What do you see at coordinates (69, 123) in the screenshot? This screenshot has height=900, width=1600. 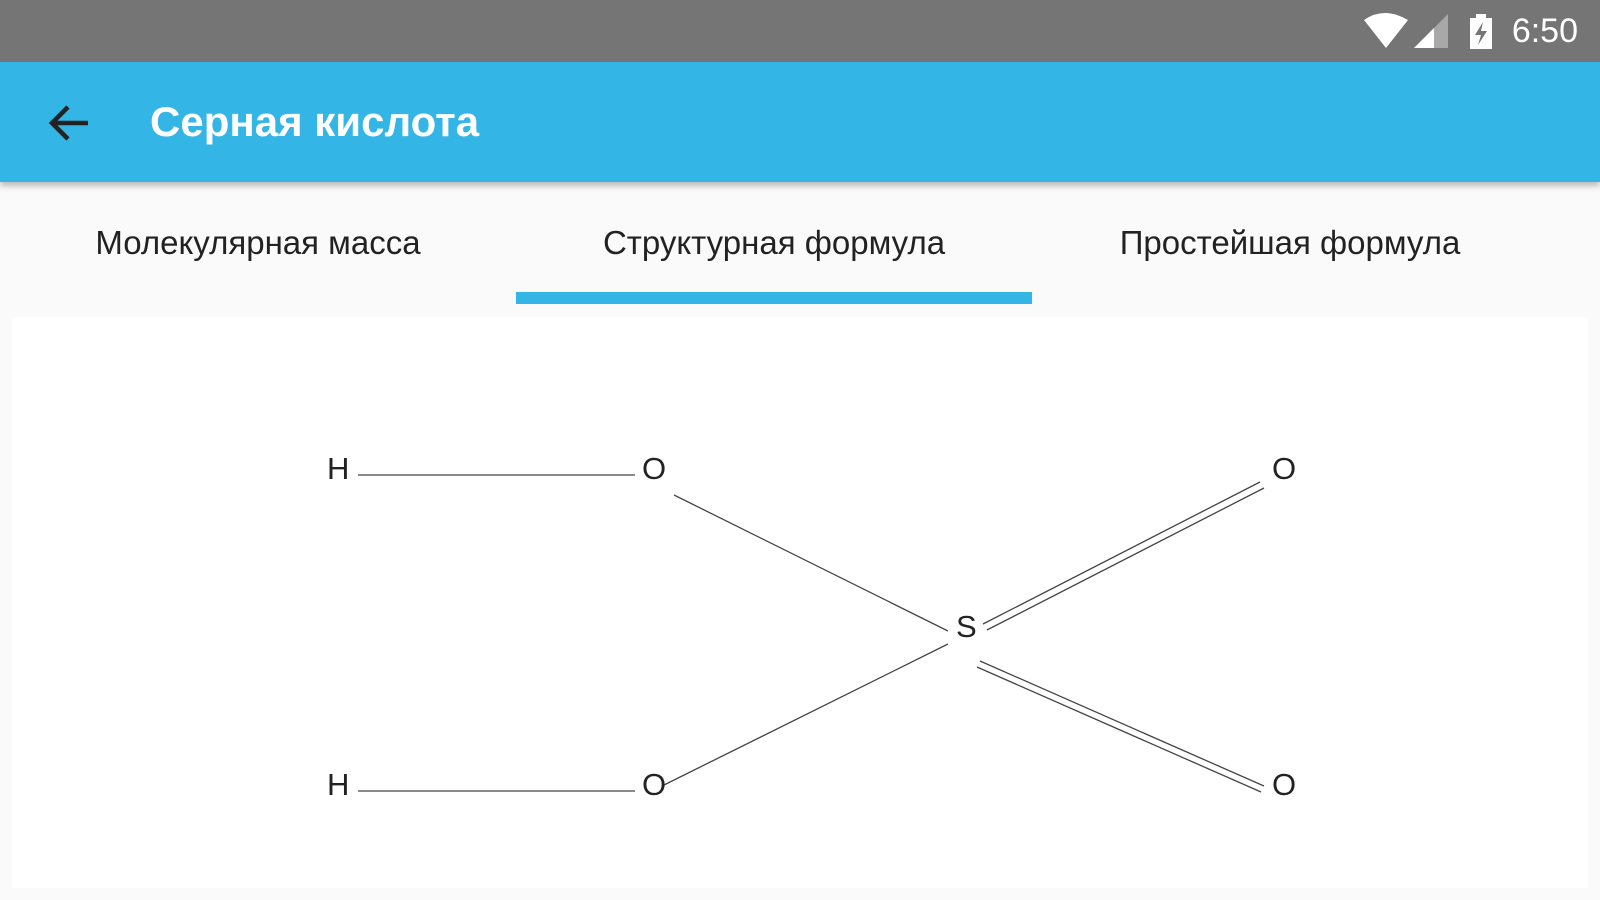 I see `arrow-back-icon` at bounding box center [69, 123].